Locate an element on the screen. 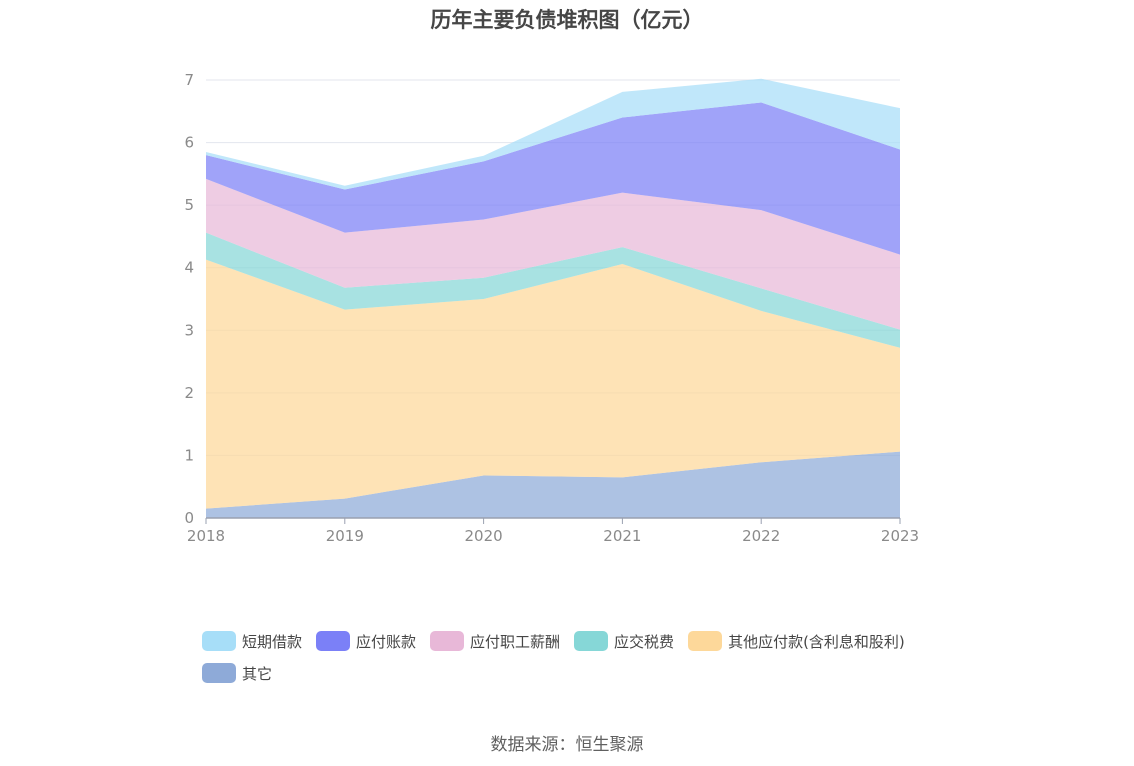  legend-label: 其它 is located at coordinates (257, 673).